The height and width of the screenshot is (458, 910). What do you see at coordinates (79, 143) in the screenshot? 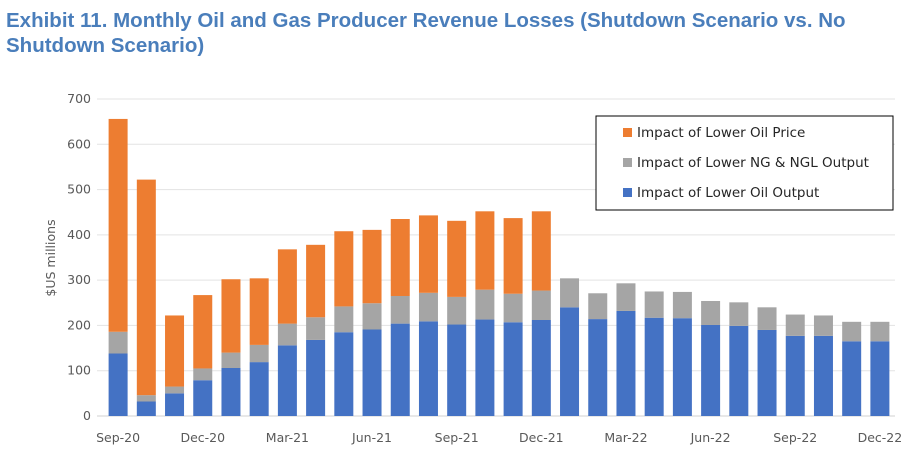
I see `y-tick-label: 600` at bounding box center [79, 143].